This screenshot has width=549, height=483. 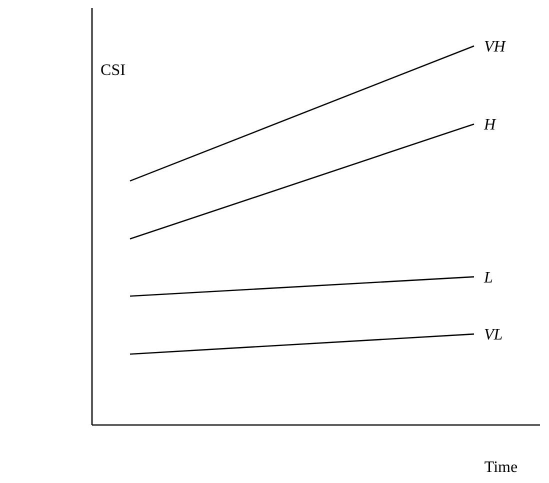 I want to click on series-label: L, so click(x=488, y=277).